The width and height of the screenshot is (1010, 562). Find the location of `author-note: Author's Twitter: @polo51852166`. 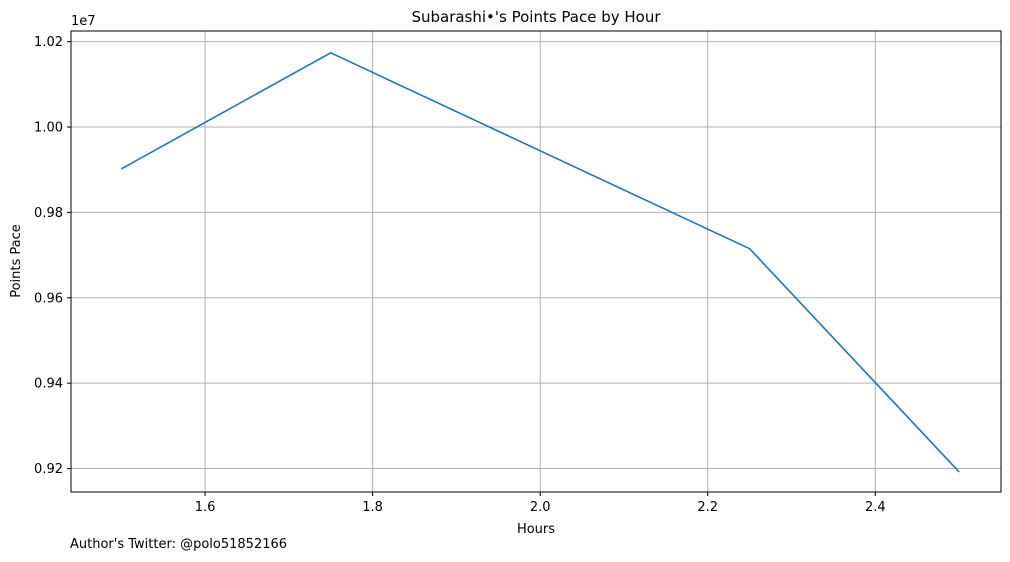

author-note: Author's Twitter: @polo51852166 is located at coordinates (179, 544).